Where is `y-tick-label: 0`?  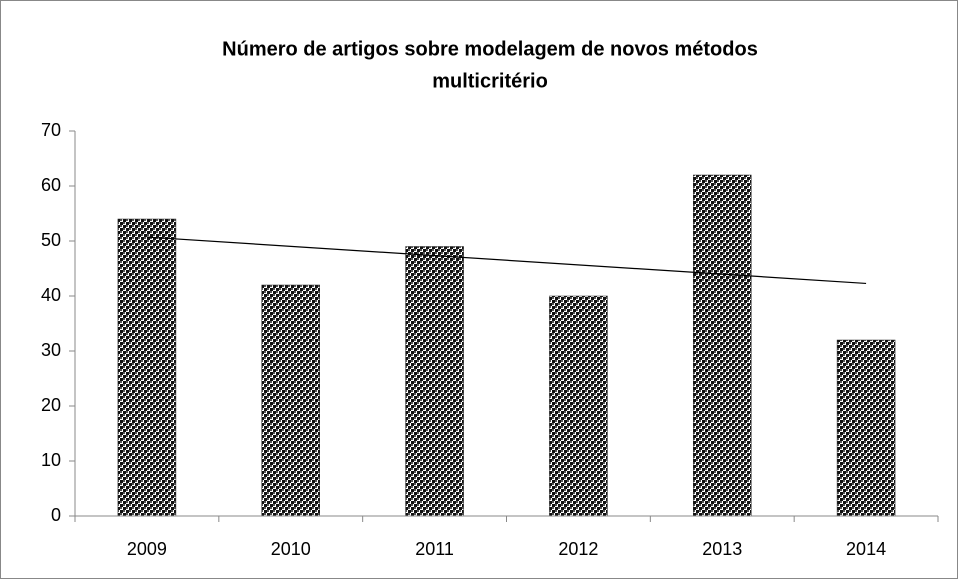 y-tick-label: 0 is located at coordinates (56, 515).